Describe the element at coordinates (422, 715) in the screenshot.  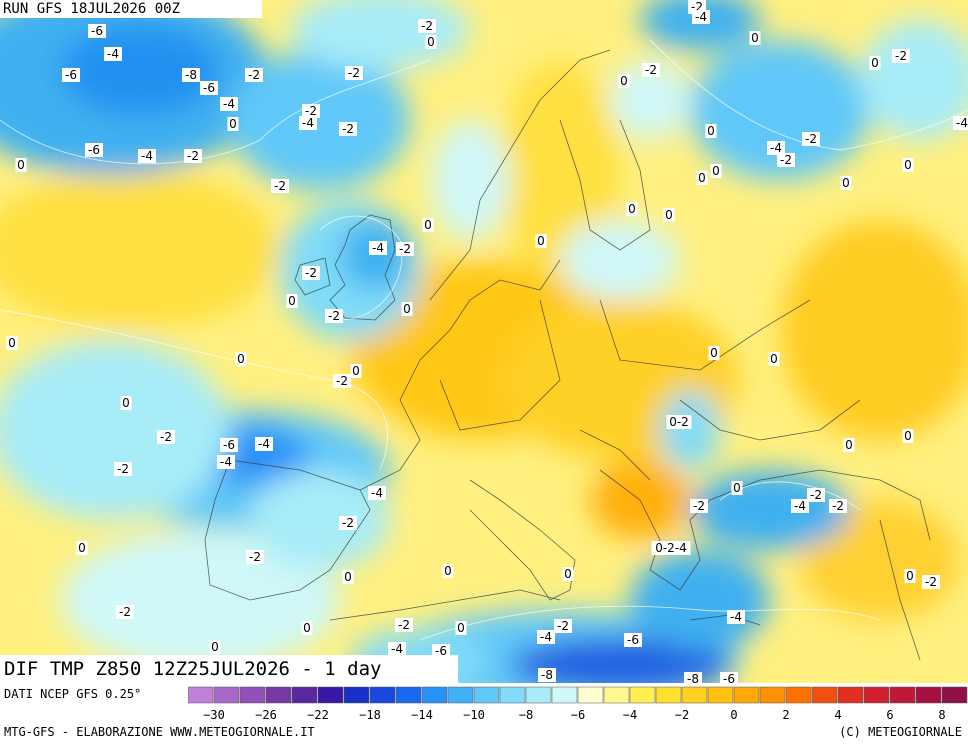
I see `legend-tick-label: −14` at that location.